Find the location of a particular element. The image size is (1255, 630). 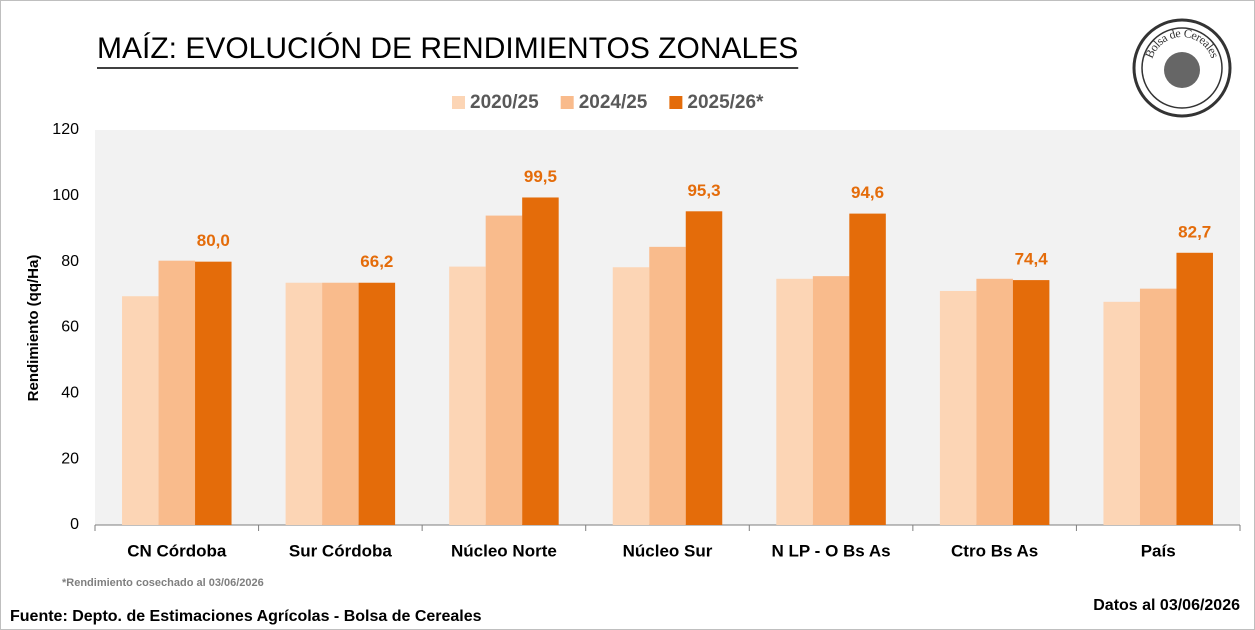

logo-figure is located at coordinates (1182, 70).